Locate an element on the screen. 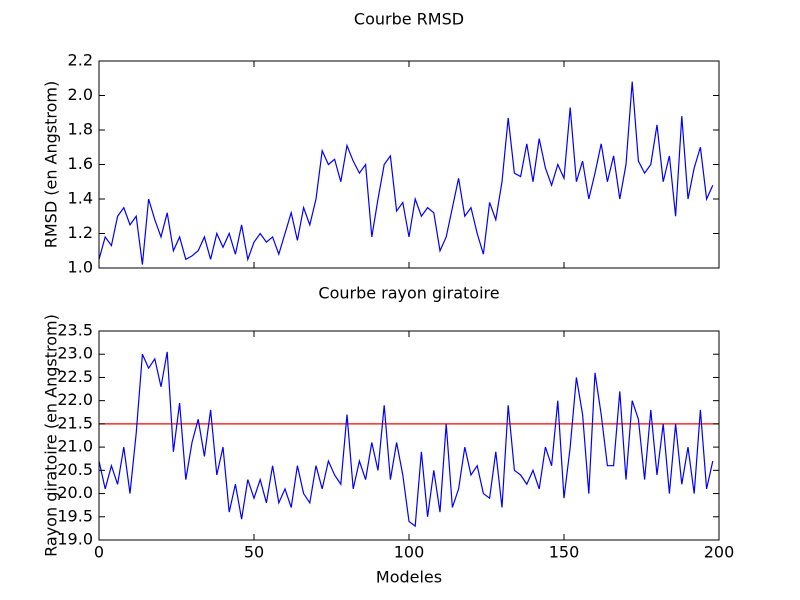  y-tick-label: 2.2 is located at coordinates (80, 60).